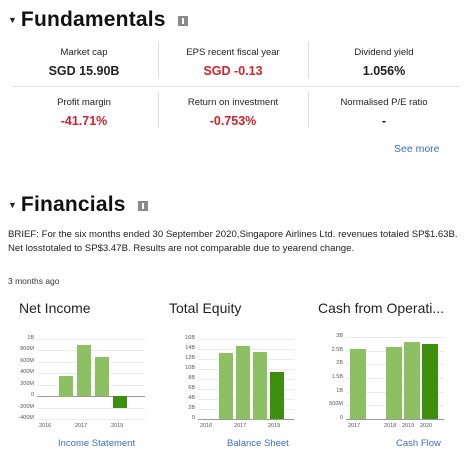 This screenshot has width=473, height=468. Describe the element at coordinates (339, 336) in the screenshot. I see `y-tick-label: 3B` at that location.